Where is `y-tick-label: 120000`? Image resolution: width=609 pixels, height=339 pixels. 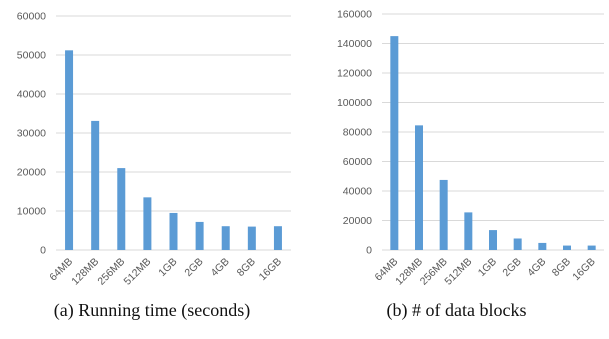
y-tick-label: 120000 is located at coordinates (354, 74).